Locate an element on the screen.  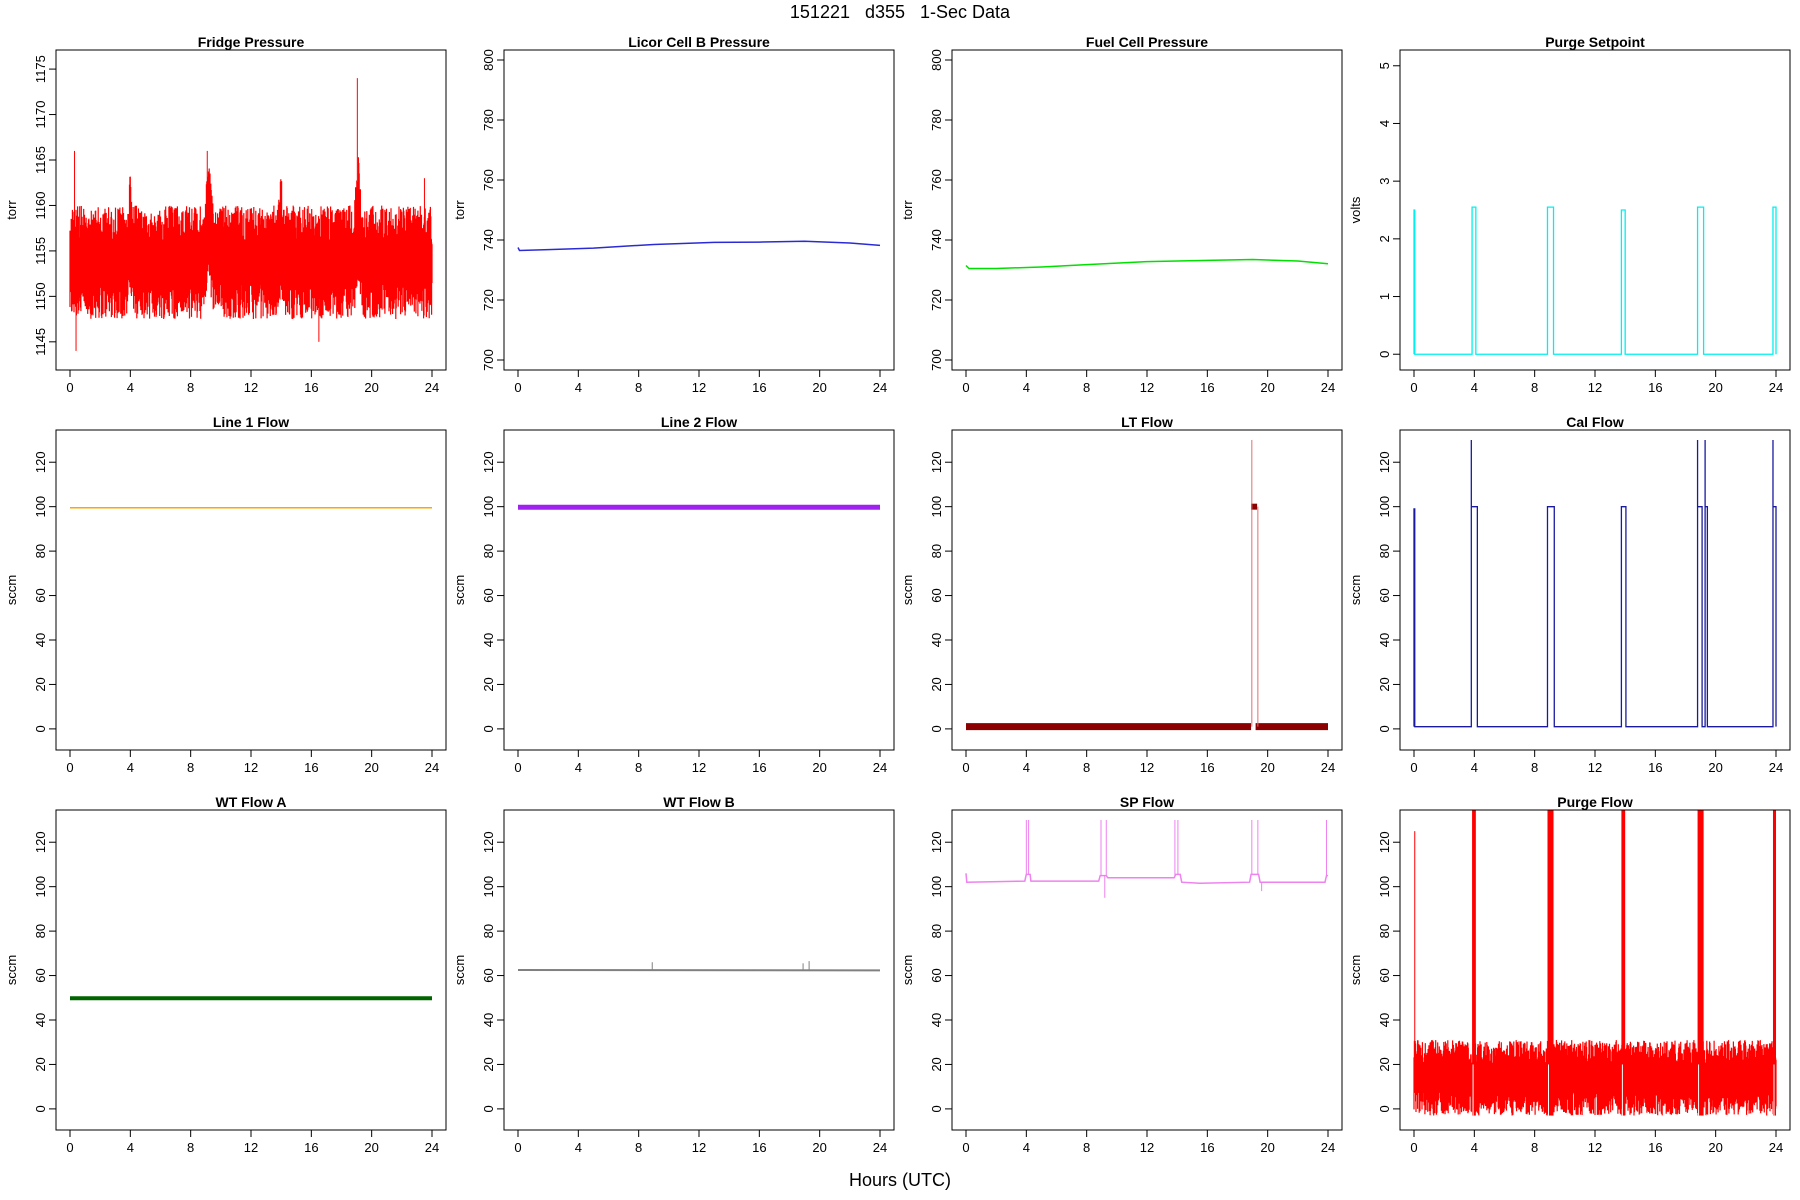
panel-title: Licor Cell B Pressure is located at coordinates (699, 42).